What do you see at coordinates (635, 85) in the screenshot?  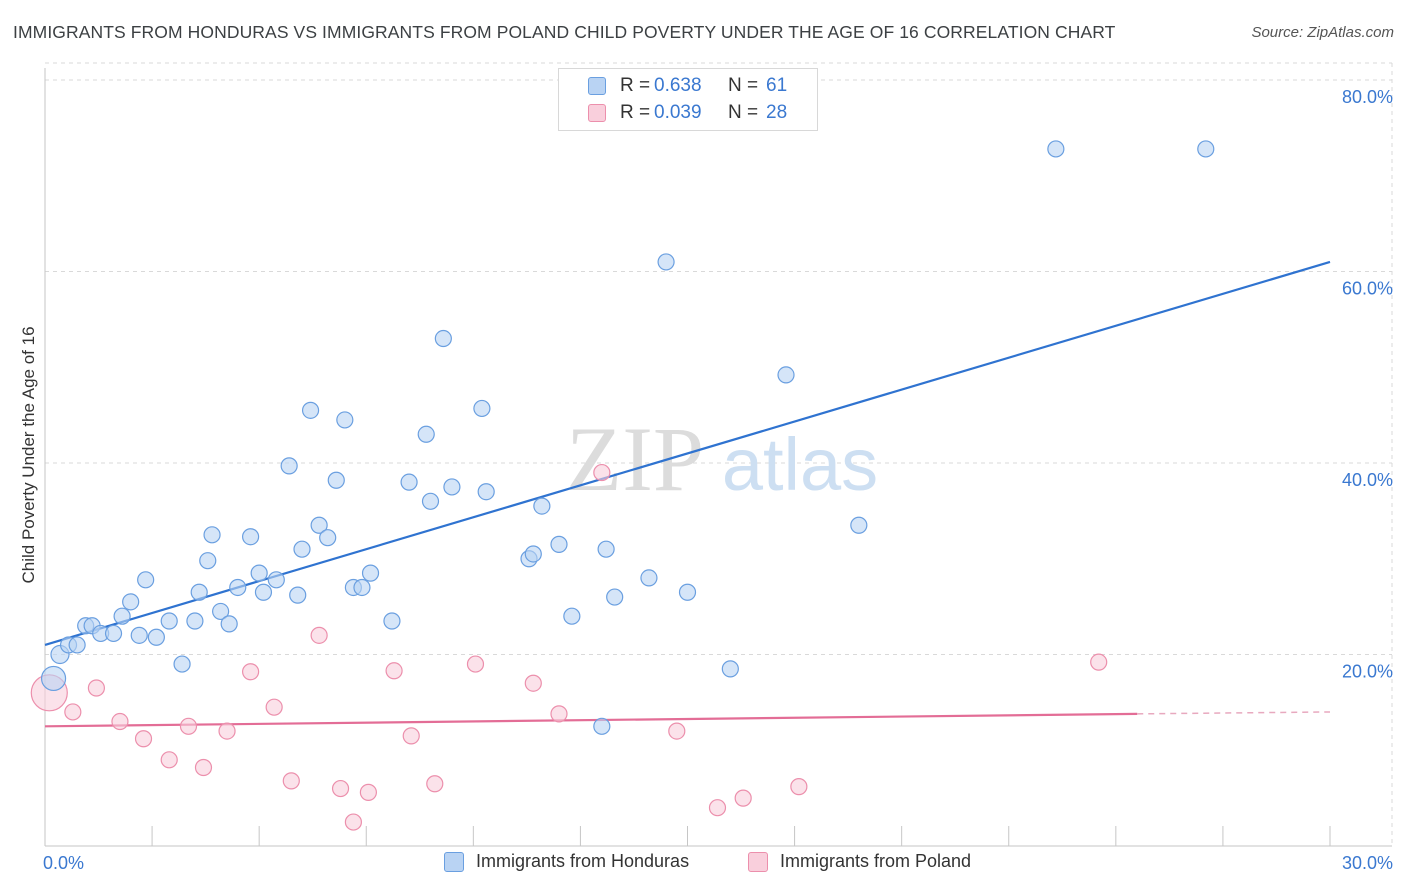 I see `r-label: R =` at bounding box center [635, 85].